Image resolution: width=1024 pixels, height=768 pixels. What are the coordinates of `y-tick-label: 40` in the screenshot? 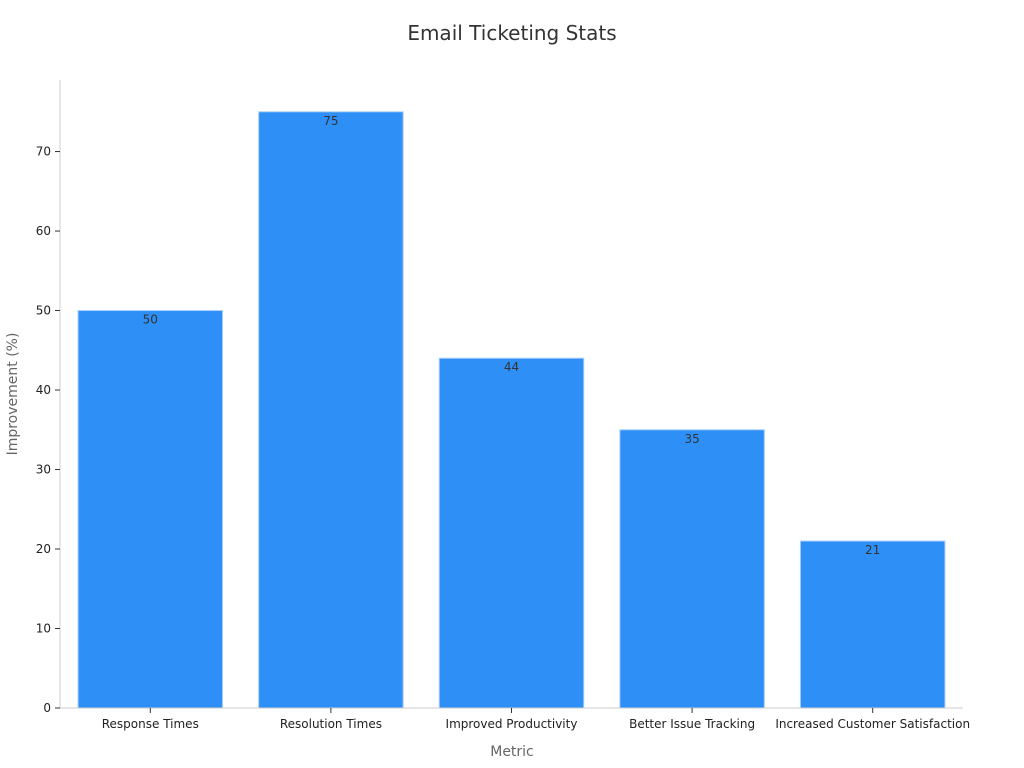 It's located at (43, 390).